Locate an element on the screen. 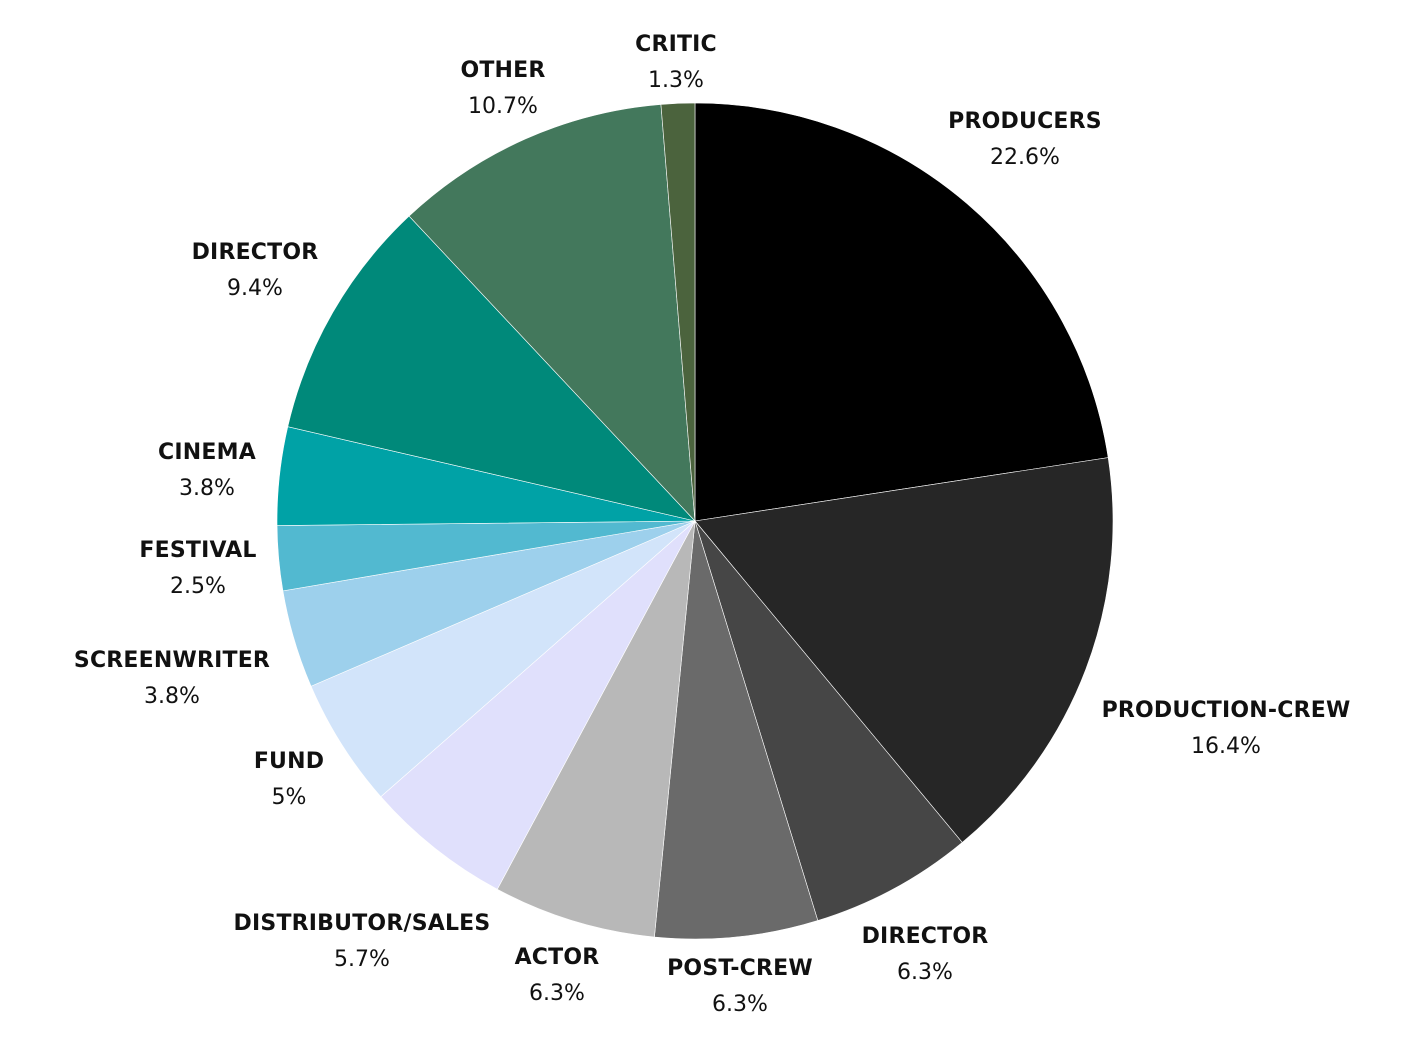 This screenshot has width=1404, height=1040. slice-label-producers-0: PRODUCERS is located at coordinates (1025, 121).